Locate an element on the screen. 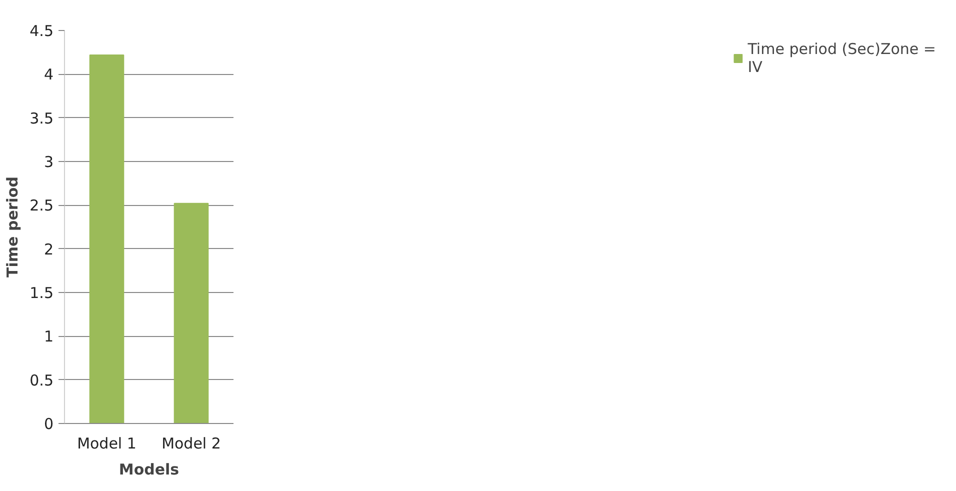 The height and width of the screenshot is (491, 956). legend-label: Time period (Sec)Zone = IV is located at coordinates (842, 58).